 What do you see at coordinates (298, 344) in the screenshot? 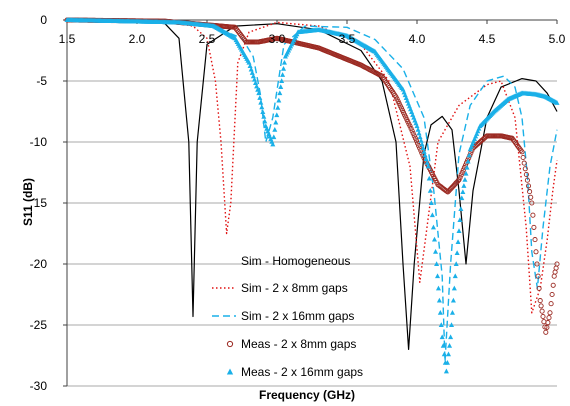
I see `legend-label: Meas - 2 x 8mm gaps` at bounding box center [298, 344].